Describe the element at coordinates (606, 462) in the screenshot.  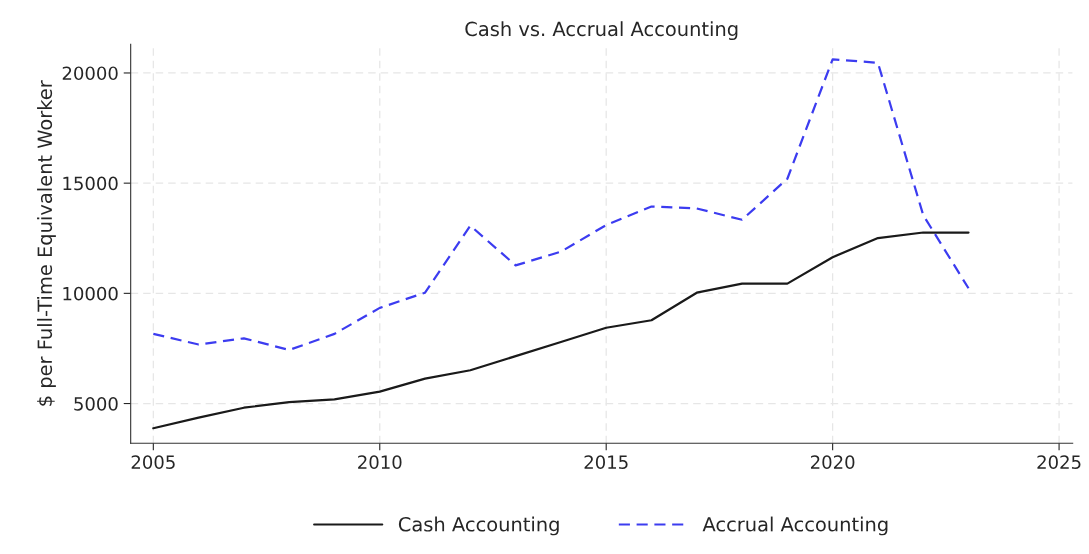
I see `x-tick-label: 2015` at that location.